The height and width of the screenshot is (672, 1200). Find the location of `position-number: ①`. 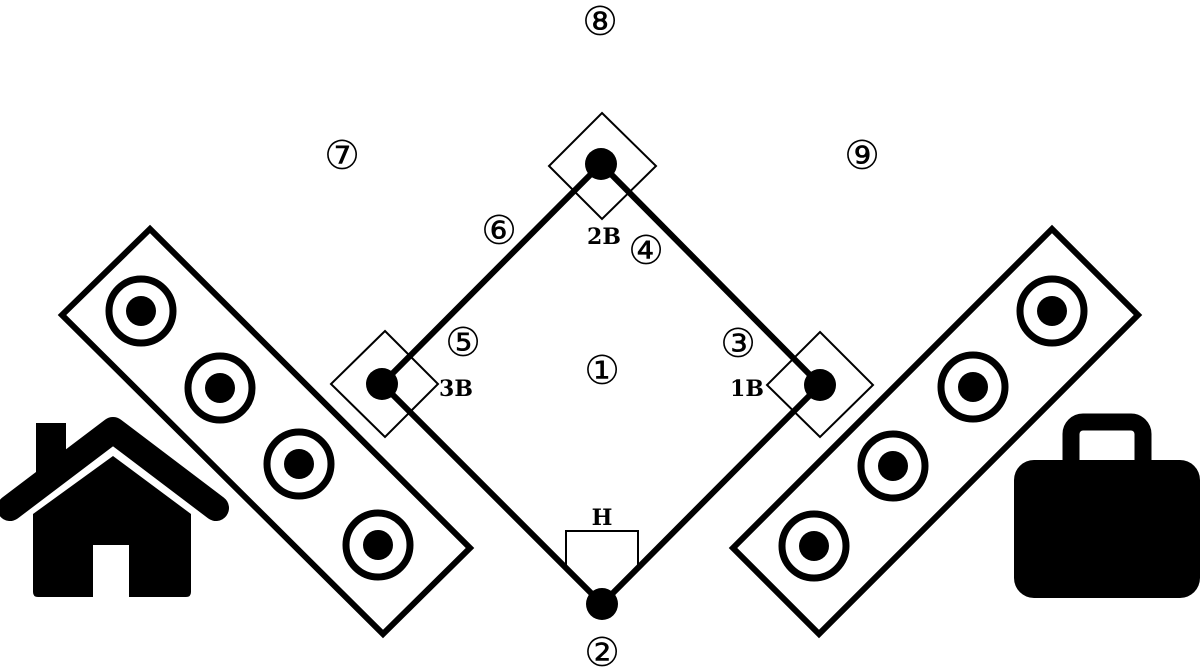

position-number: ① is located at coordinates (602, 371).